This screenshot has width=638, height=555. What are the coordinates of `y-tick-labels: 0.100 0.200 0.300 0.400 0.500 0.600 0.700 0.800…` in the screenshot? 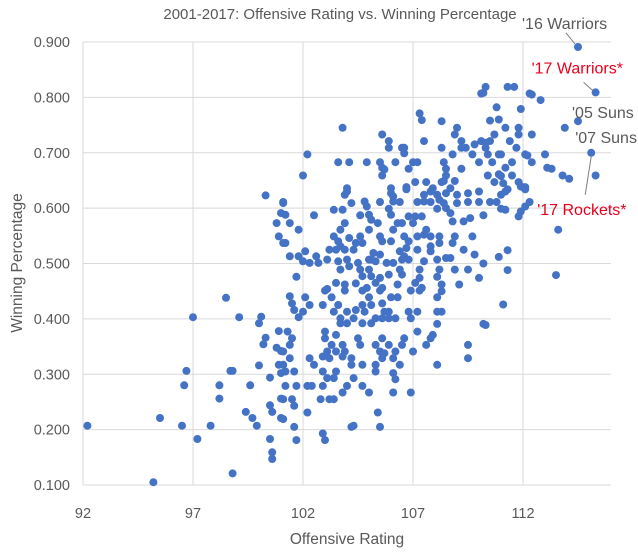 It's located at (52, 264).